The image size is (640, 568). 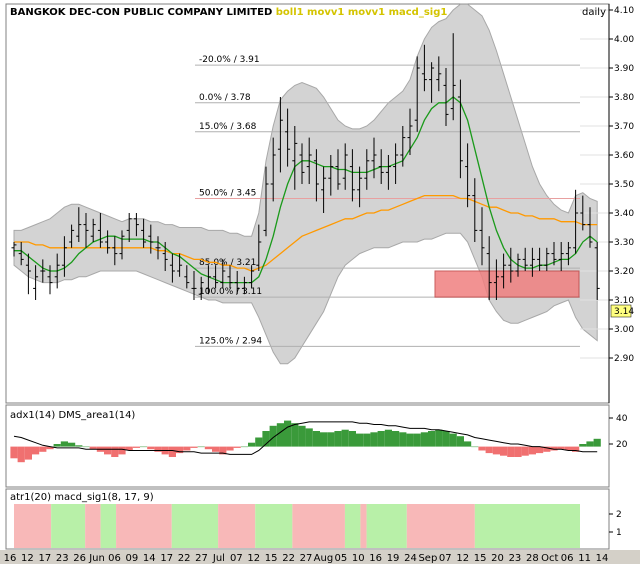 I want to click on price-axis-label: 4.10, so click(x=624, y=11).